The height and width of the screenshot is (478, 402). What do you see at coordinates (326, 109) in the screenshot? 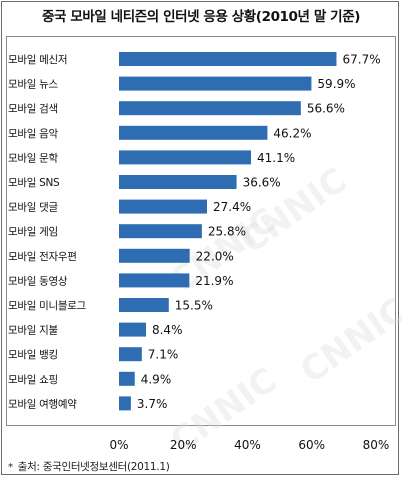
I see `value-label-2: 56.6%` at bounding box center [326, 109].